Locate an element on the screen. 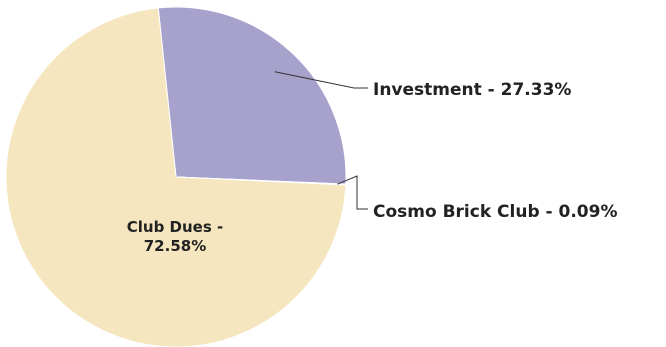 This screenshot has height=347, width=666. investment-leader-line is located at coordinates (321, 80).